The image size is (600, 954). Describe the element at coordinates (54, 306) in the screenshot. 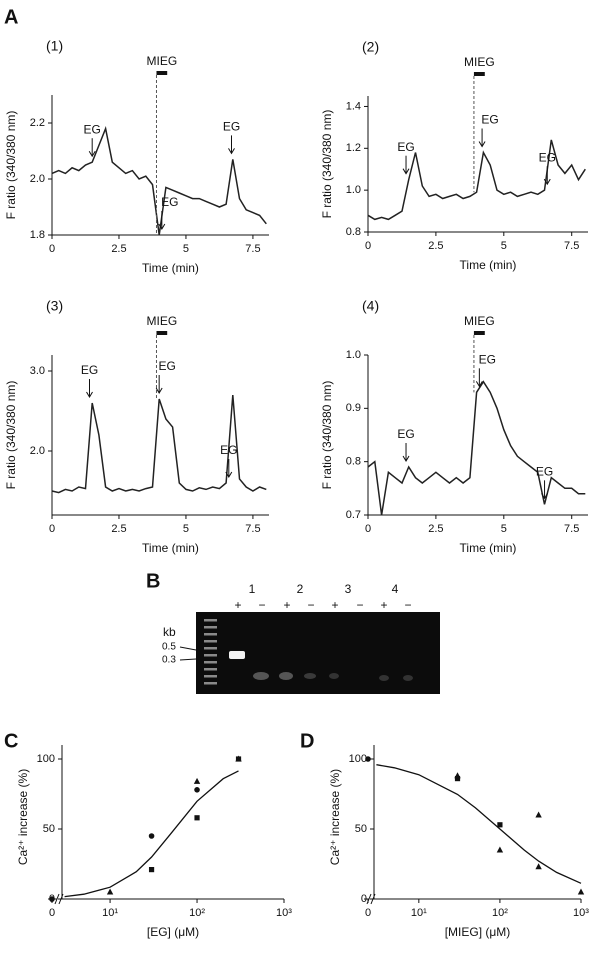

I see `chart-label: (3)` at that location.